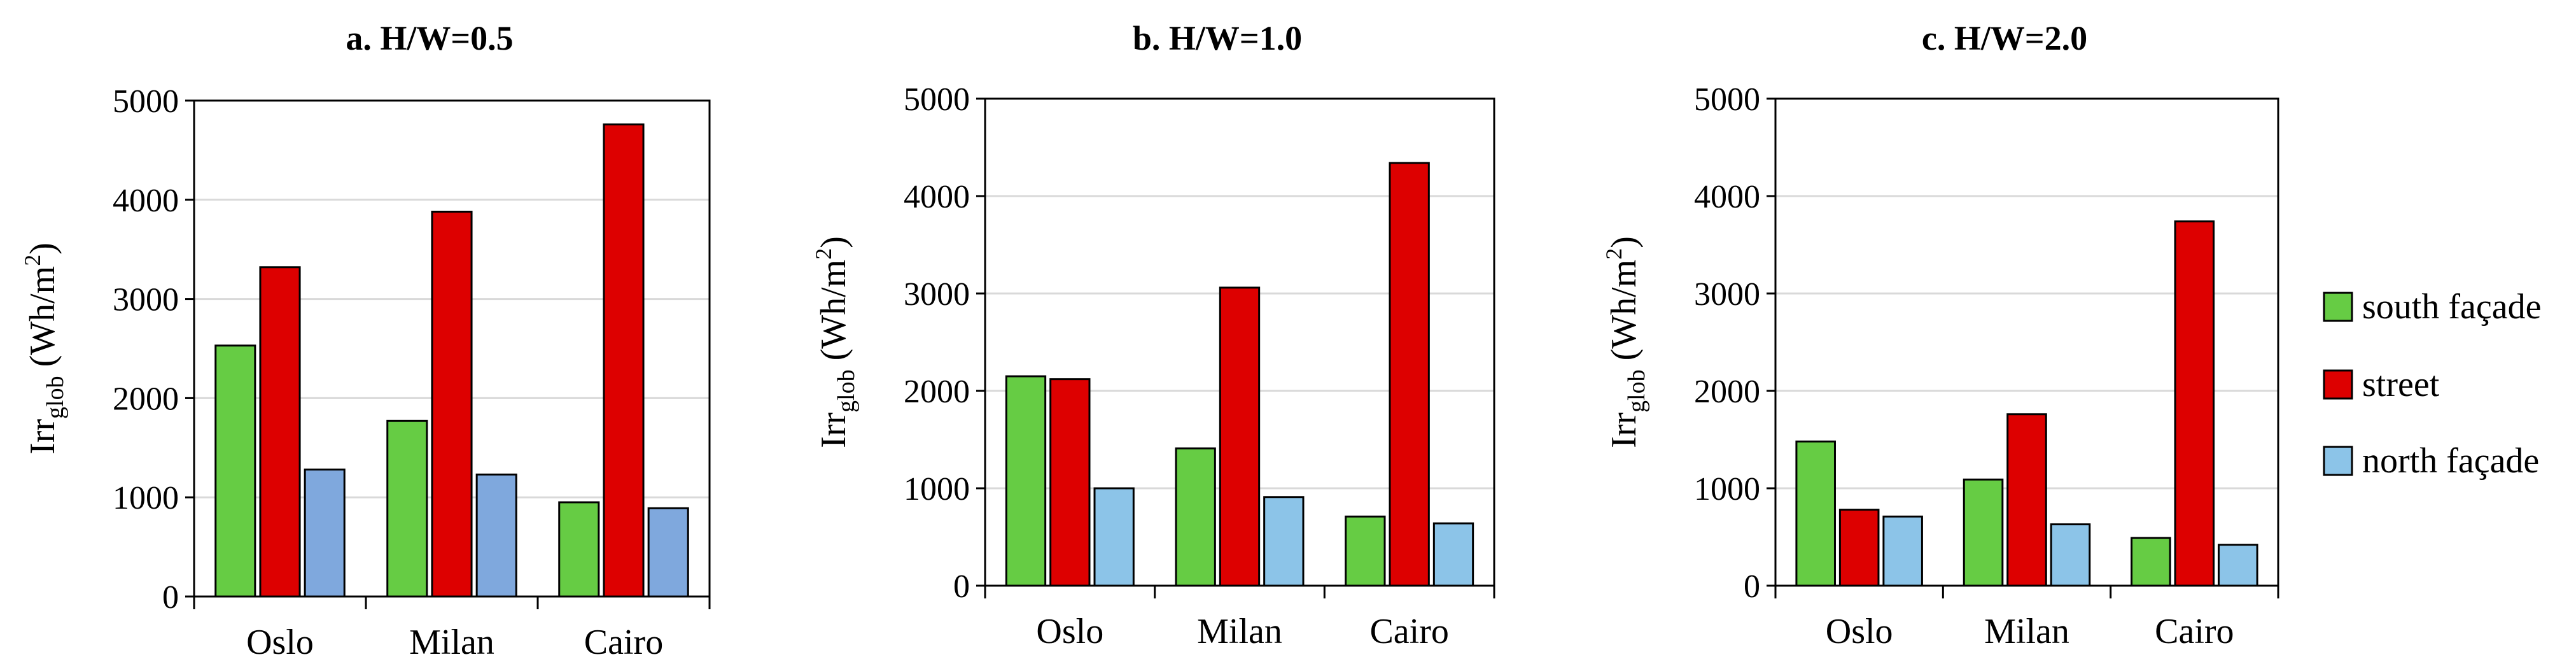  Describe the element at coordinates (2004, 38) in the screenshot. I see `chart-title: c. H/W=2.0` at that location.